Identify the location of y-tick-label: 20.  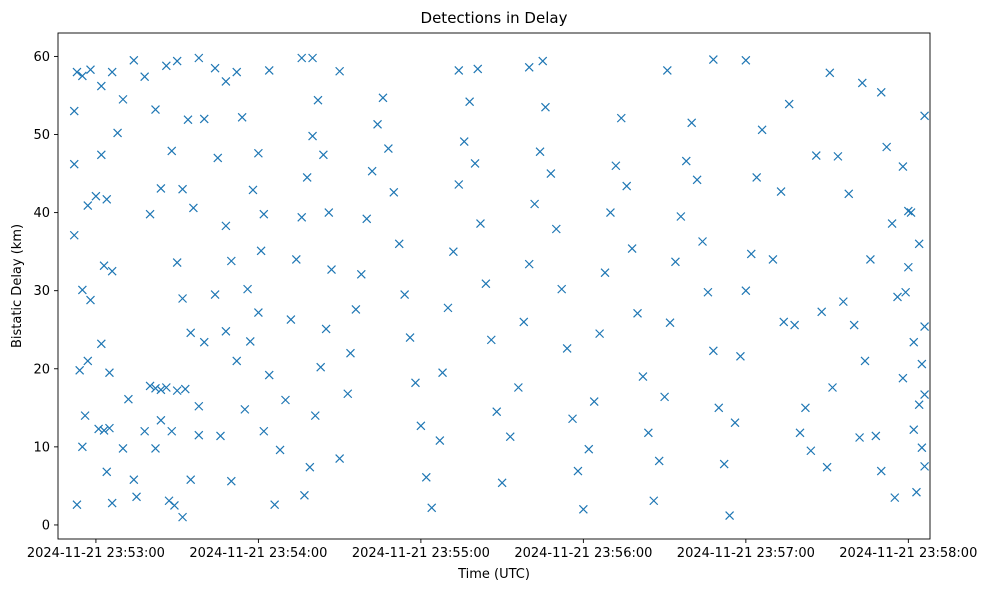
(41, 369).